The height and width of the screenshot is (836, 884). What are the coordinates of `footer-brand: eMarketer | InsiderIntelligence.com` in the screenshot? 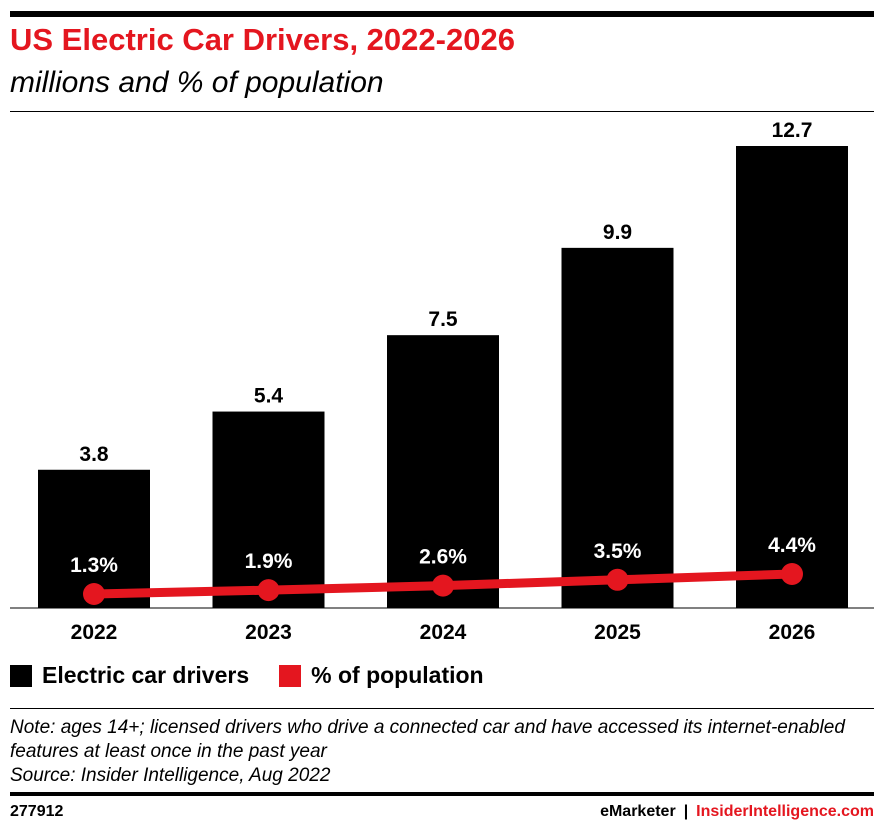 It's located at (737, 812).